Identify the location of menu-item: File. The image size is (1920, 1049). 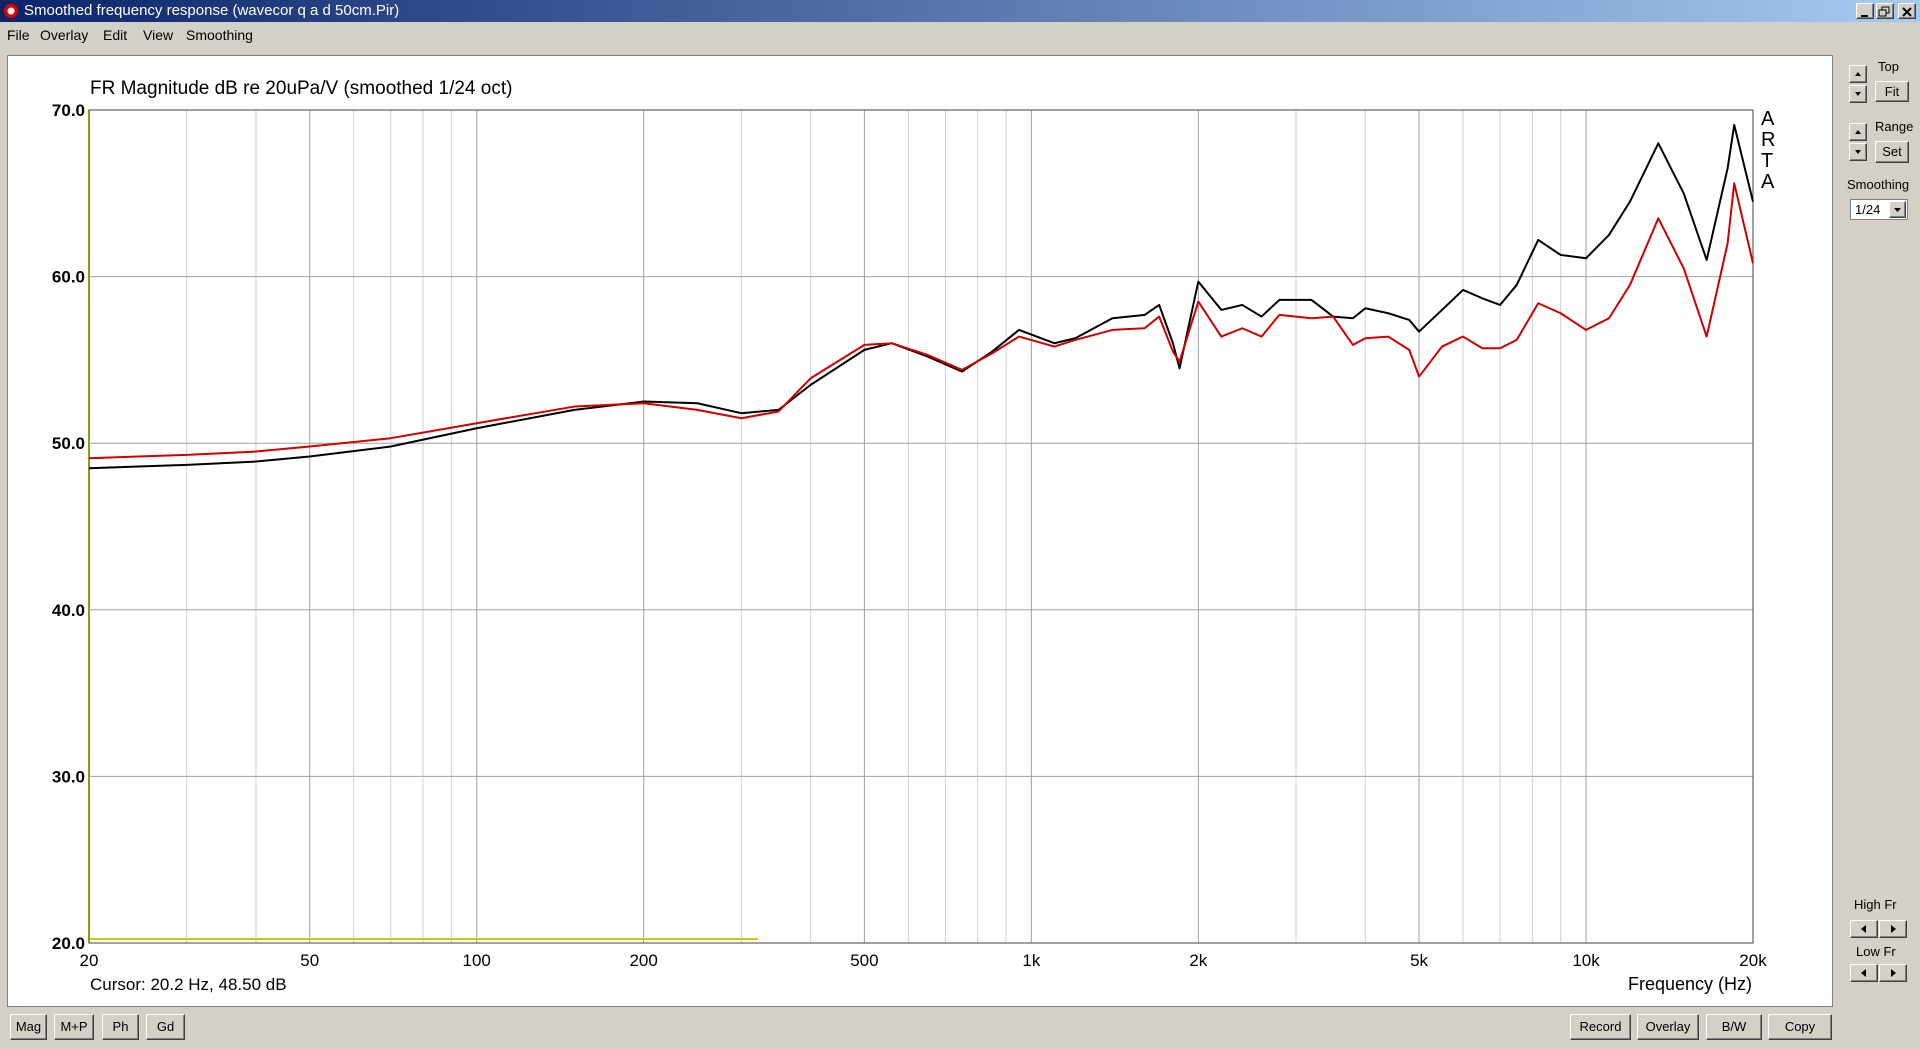
(18, 35).